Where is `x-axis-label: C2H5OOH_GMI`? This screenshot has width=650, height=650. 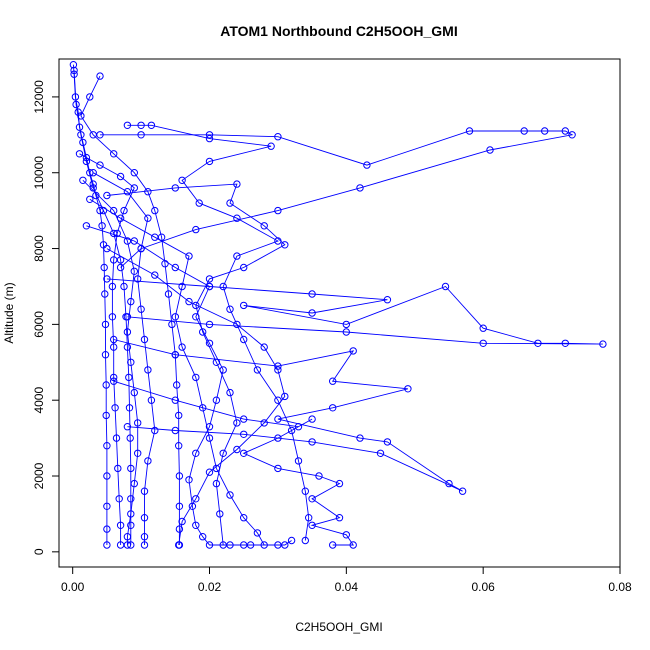 x-axis-label: C2H5OOH_GMI is located at coordinates (338, 627).